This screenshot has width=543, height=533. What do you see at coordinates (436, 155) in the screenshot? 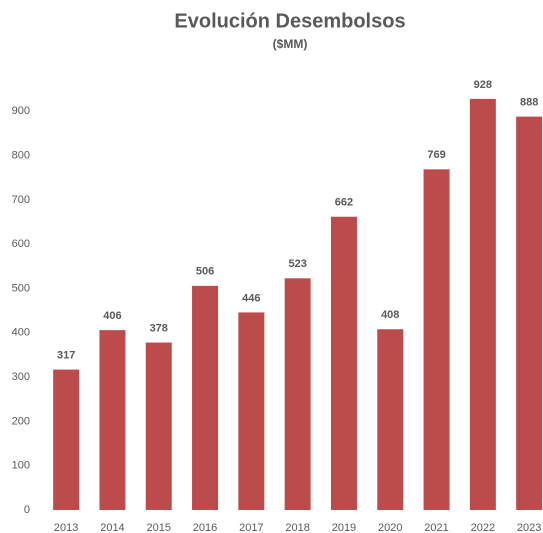
I see `value-label: 769` at bounding box center [436, 155].